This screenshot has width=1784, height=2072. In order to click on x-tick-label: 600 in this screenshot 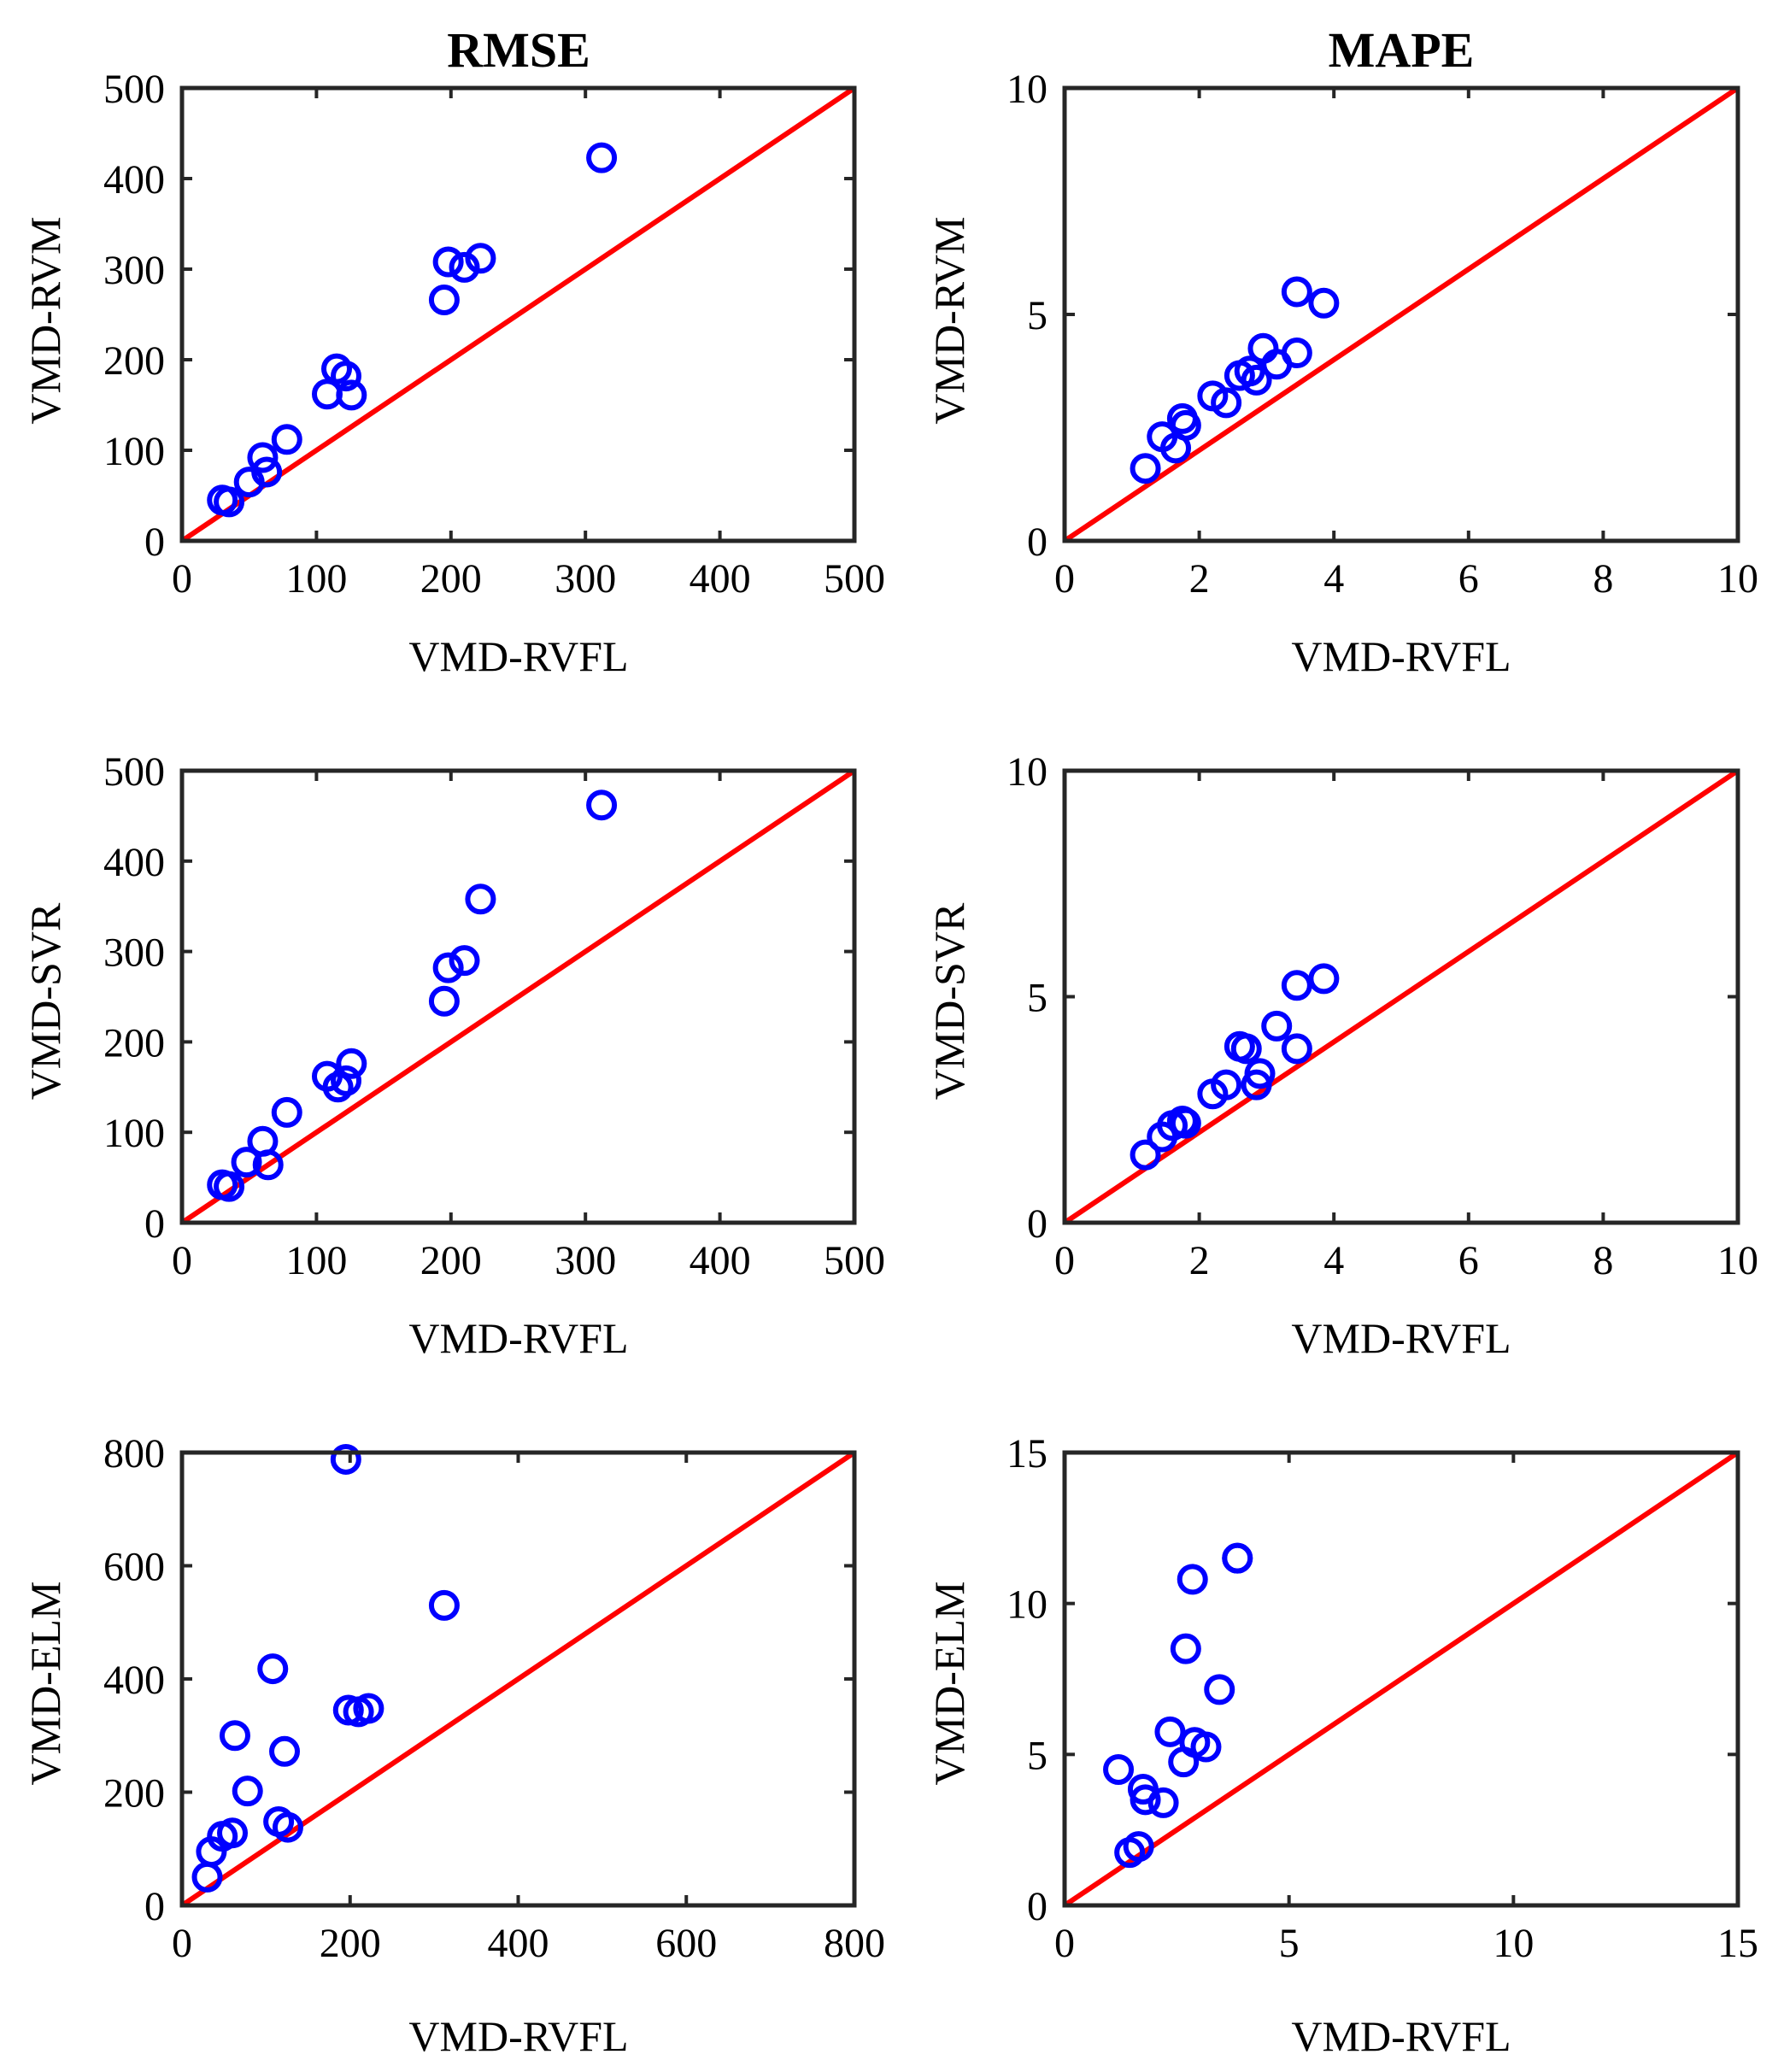, I will do `click(686, 1943)`.